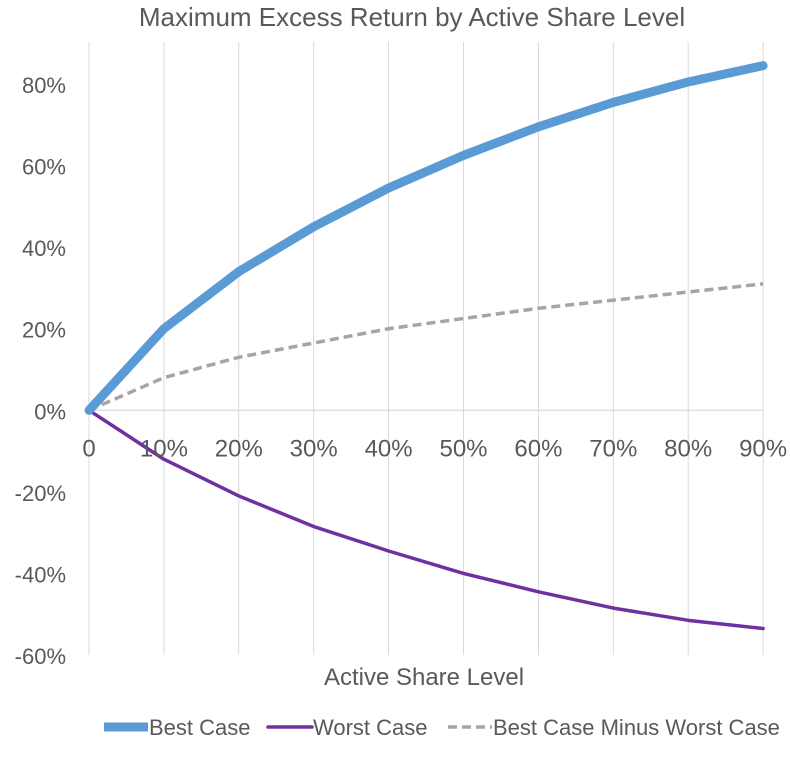 The image size is (790, 758). What do you see at coordinates (389, 448) in the screenshot?
I see `x-tick-label: 40%` at bounding box center [389, 448].